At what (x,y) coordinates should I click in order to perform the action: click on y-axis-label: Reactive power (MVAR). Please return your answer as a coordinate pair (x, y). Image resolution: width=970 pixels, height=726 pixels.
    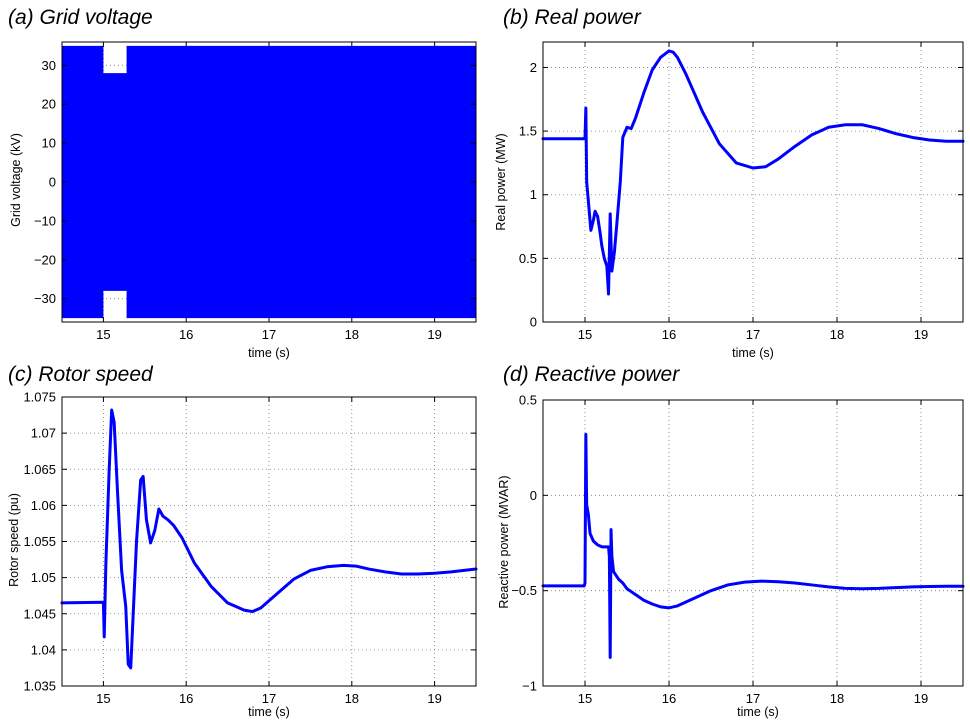
    Looking at the image, I should click on (504, 541).